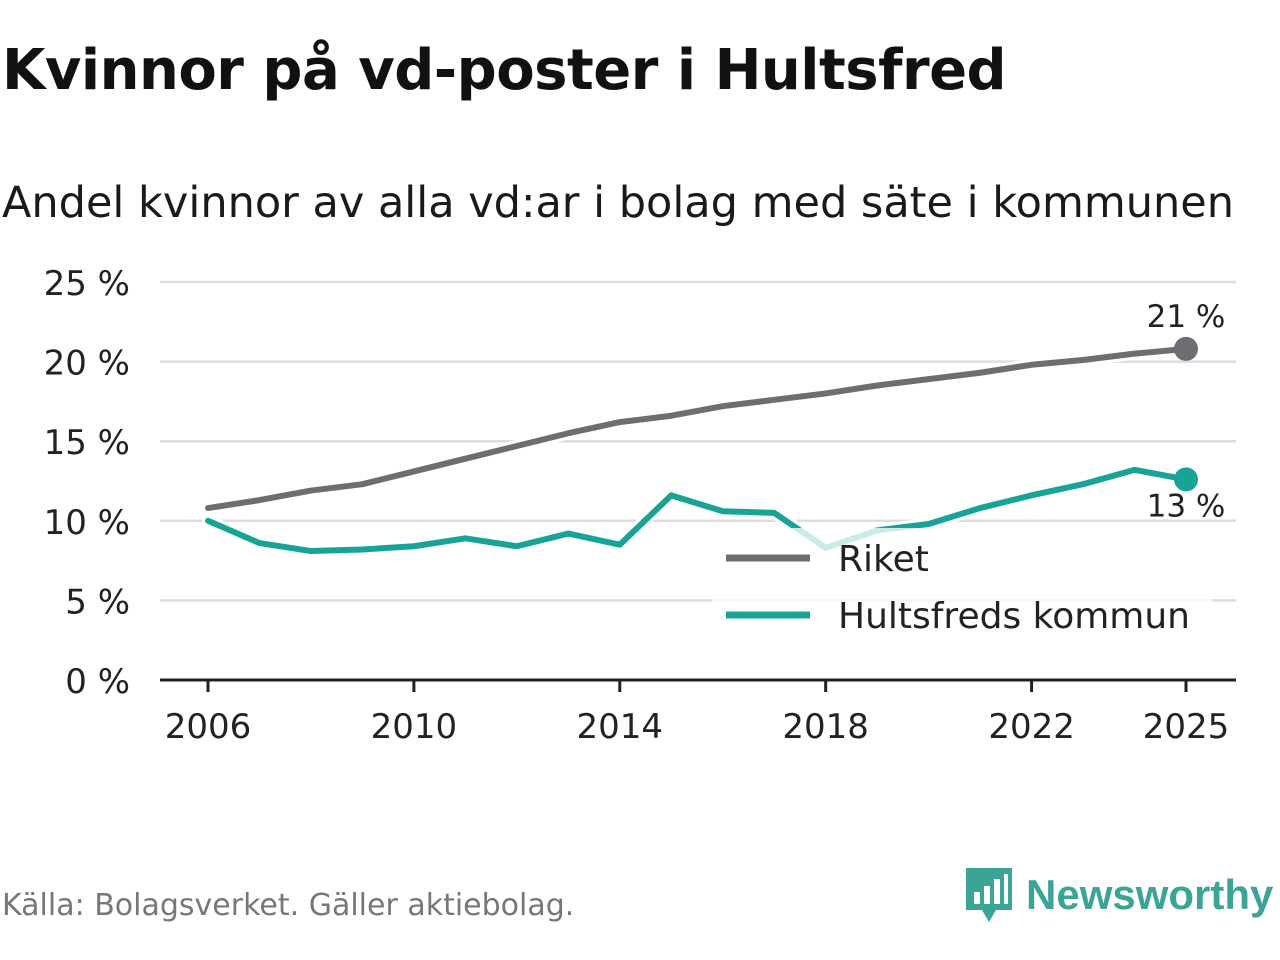 Image resolution: width=1280 pixels, height=960 pixels. I want to click on end-marker-hultsfred, so click(1186, 479).